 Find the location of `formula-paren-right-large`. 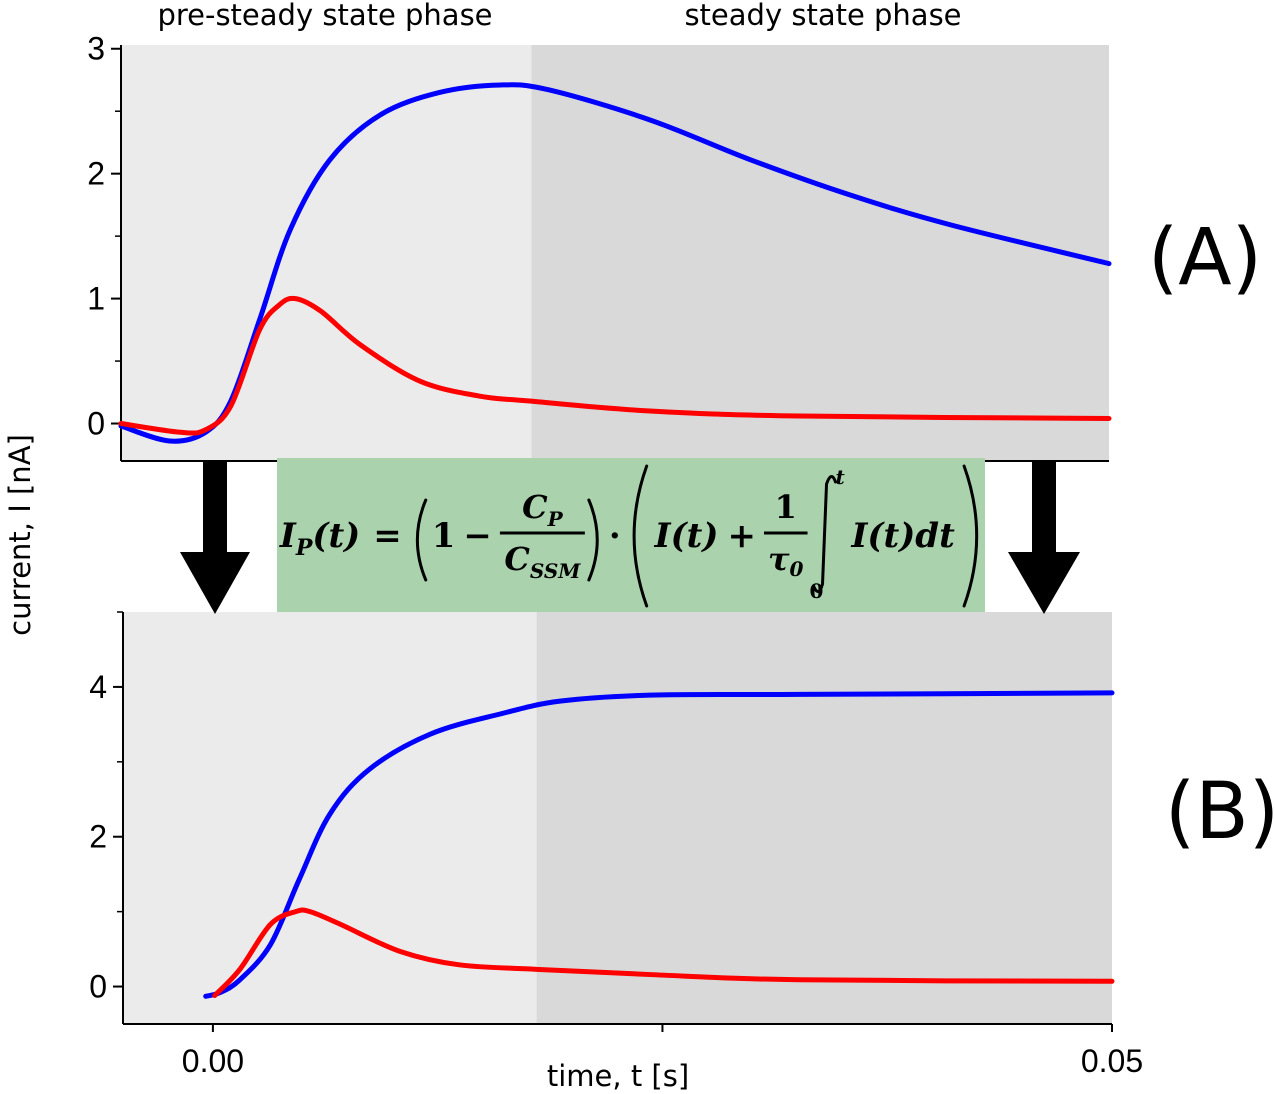

formula-paren-right-large is located at coordinates (970, 536).